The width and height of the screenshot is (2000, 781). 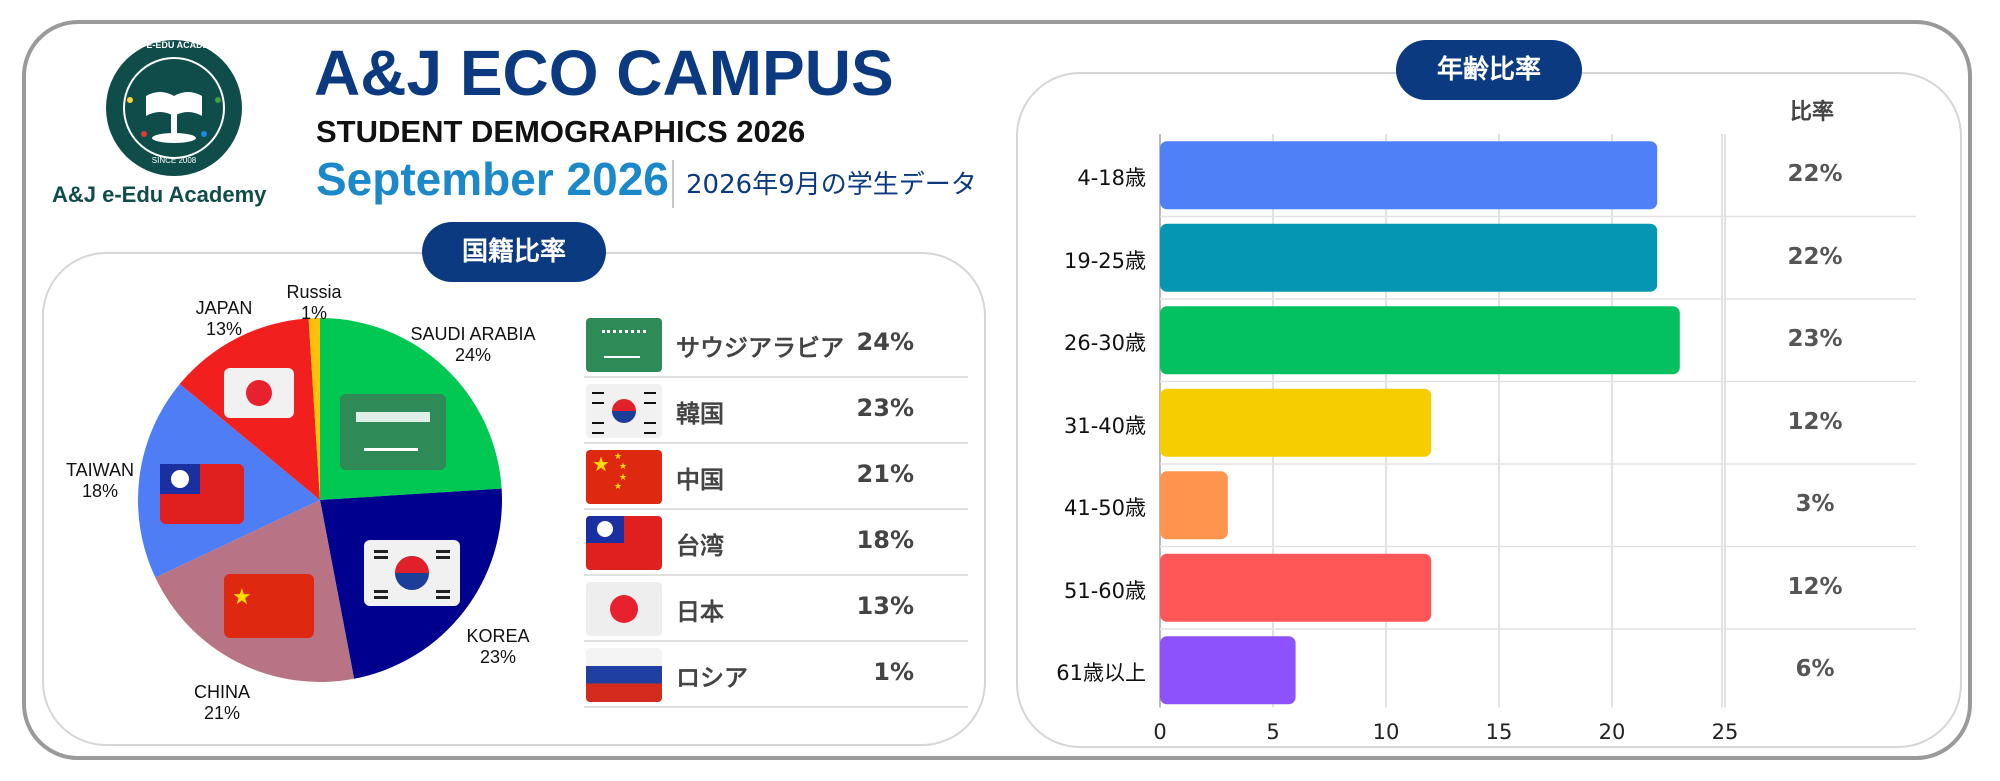 What do you see at coordinates (1725, 731) in the screenshot?
I see `x-tick-label: 25` at bounding box center [1725, 731].